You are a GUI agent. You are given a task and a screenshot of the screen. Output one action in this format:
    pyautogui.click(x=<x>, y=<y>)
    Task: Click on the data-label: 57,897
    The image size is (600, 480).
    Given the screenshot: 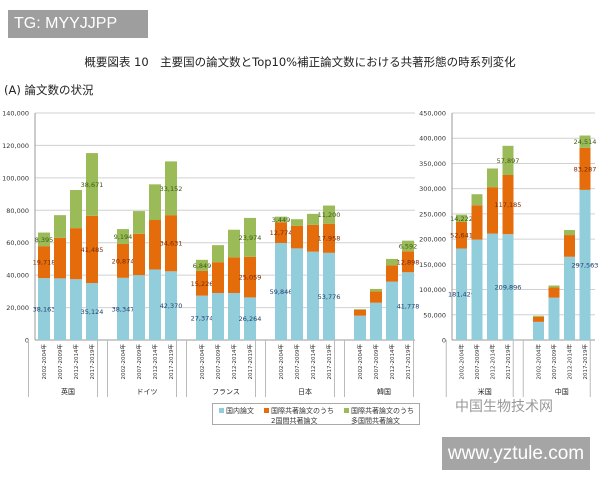 What is the action you would take?
    pyautogui.click(x=508, y=161)
    